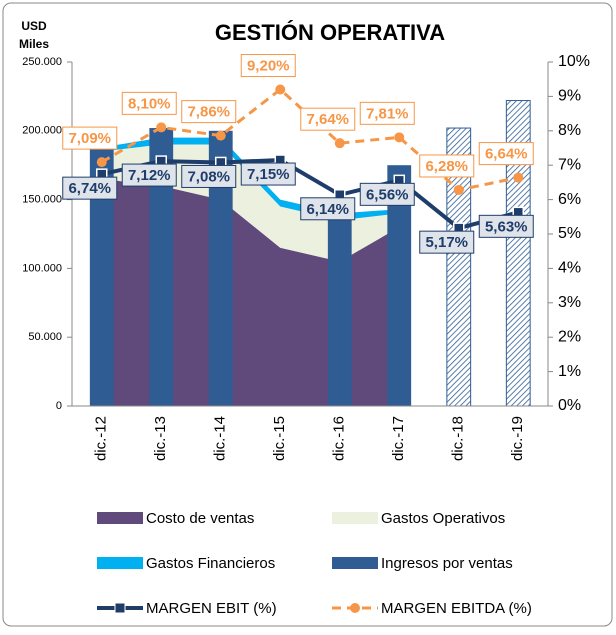 This screenshot has width=616, height=635. Describe the element at coordinates (310, 194) in the screenshot. I see `line` at that location.